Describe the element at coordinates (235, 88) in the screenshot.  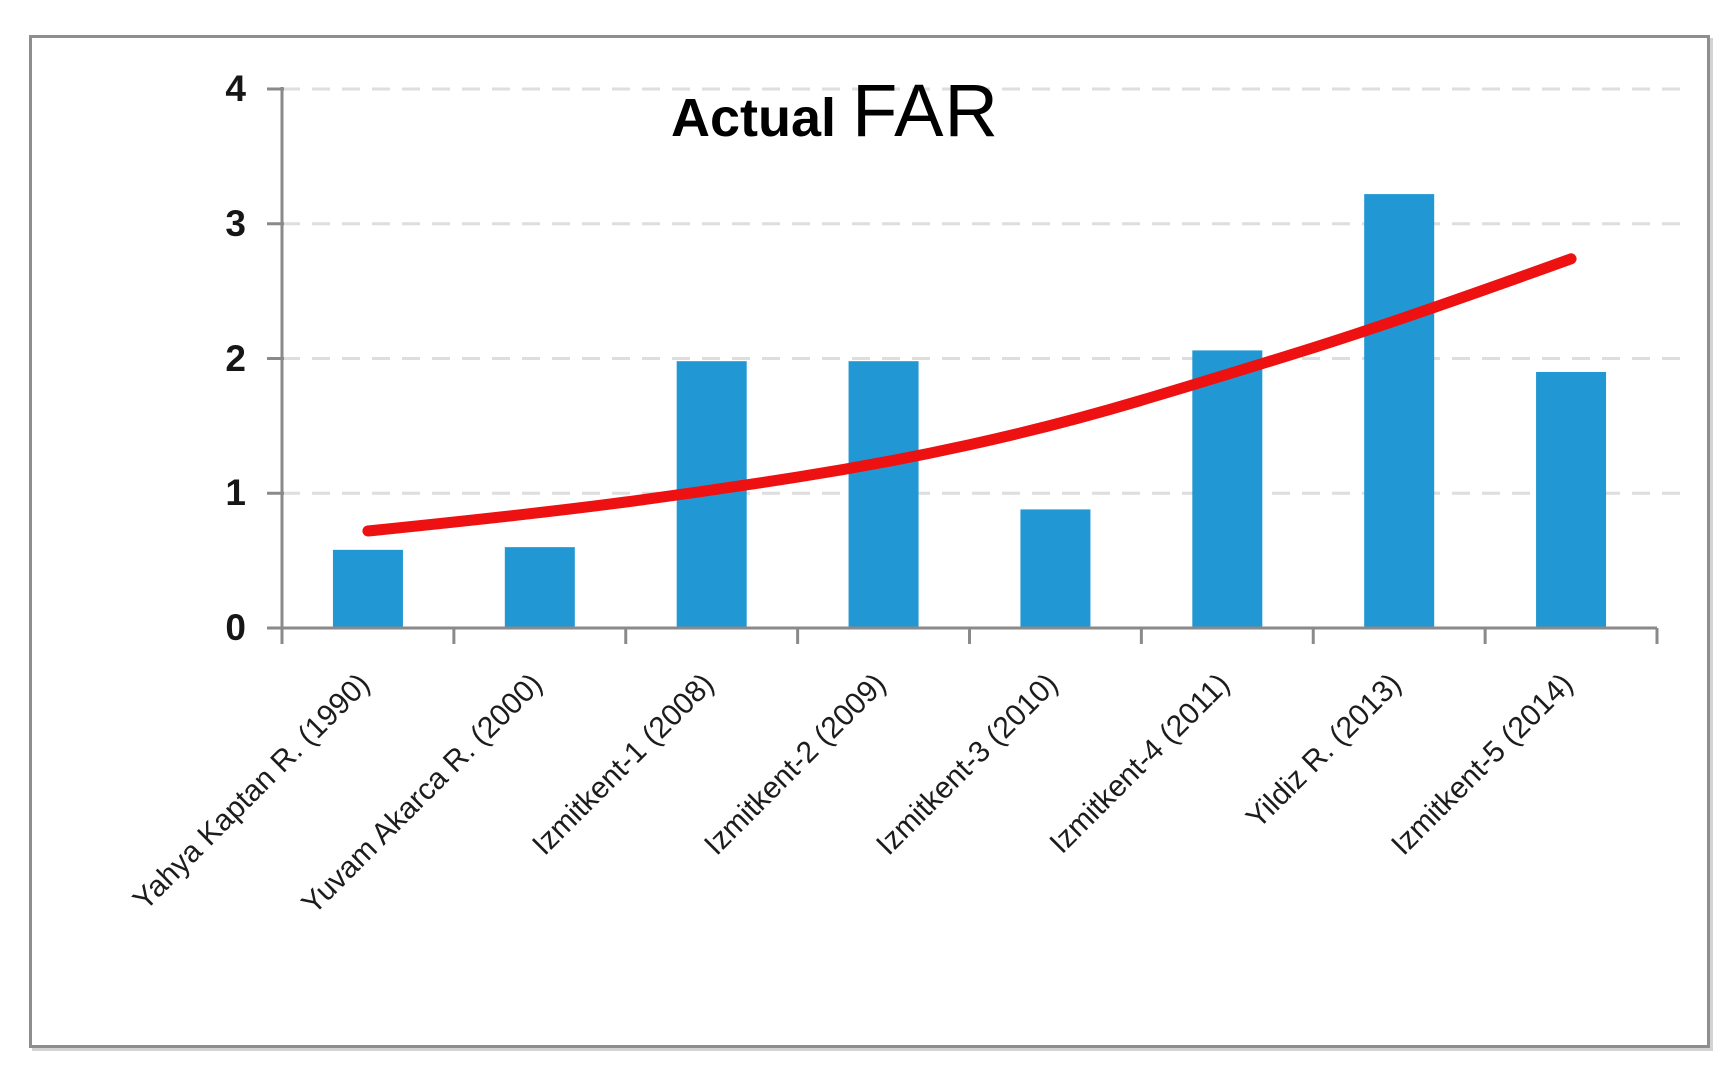
I see `y-axis-label-4: 4` at that location.